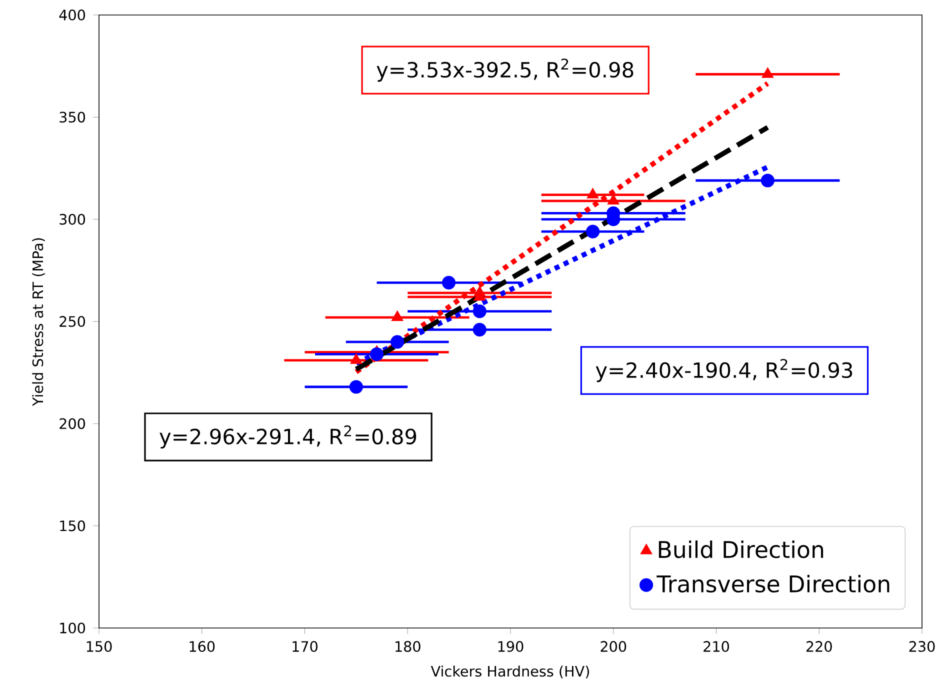 The height and width of the screenshot is (693, 945). Describe the element at coordinates (72, 15) in the screenshot. I see `y-tick-label: 400` at that location.